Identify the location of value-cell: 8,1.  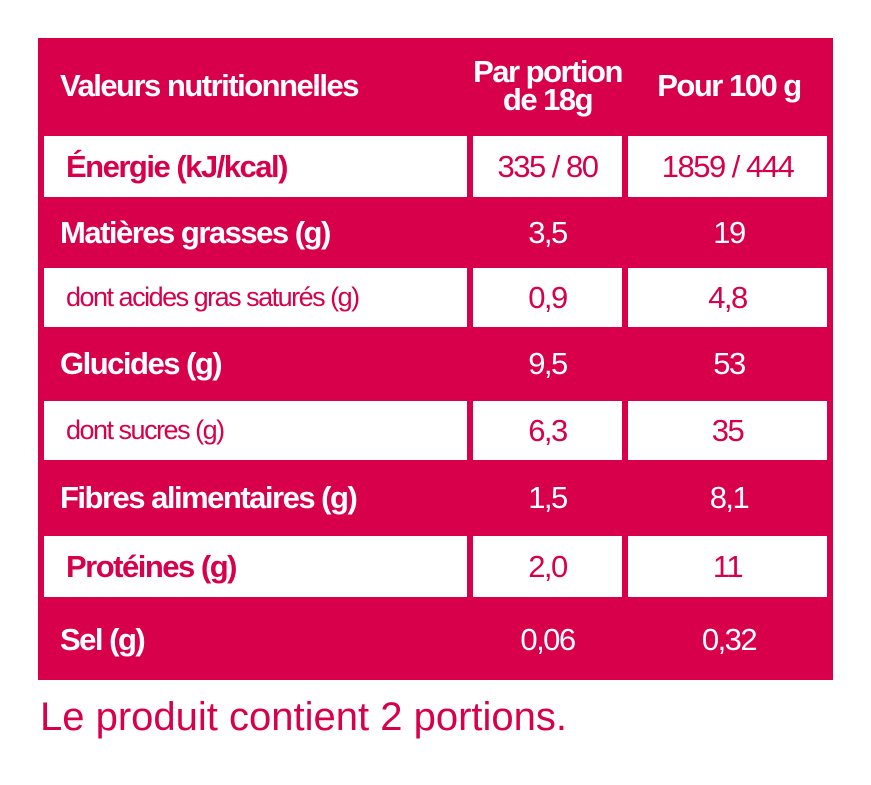
(729, 497).